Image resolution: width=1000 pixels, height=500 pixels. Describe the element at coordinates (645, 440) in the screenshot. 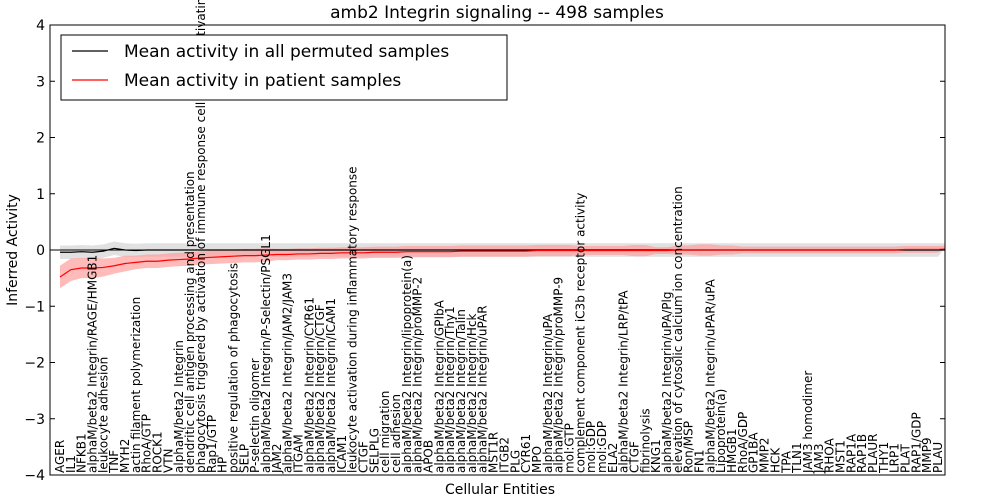

I see `x-tick-label: fibrinolysis` at that location.